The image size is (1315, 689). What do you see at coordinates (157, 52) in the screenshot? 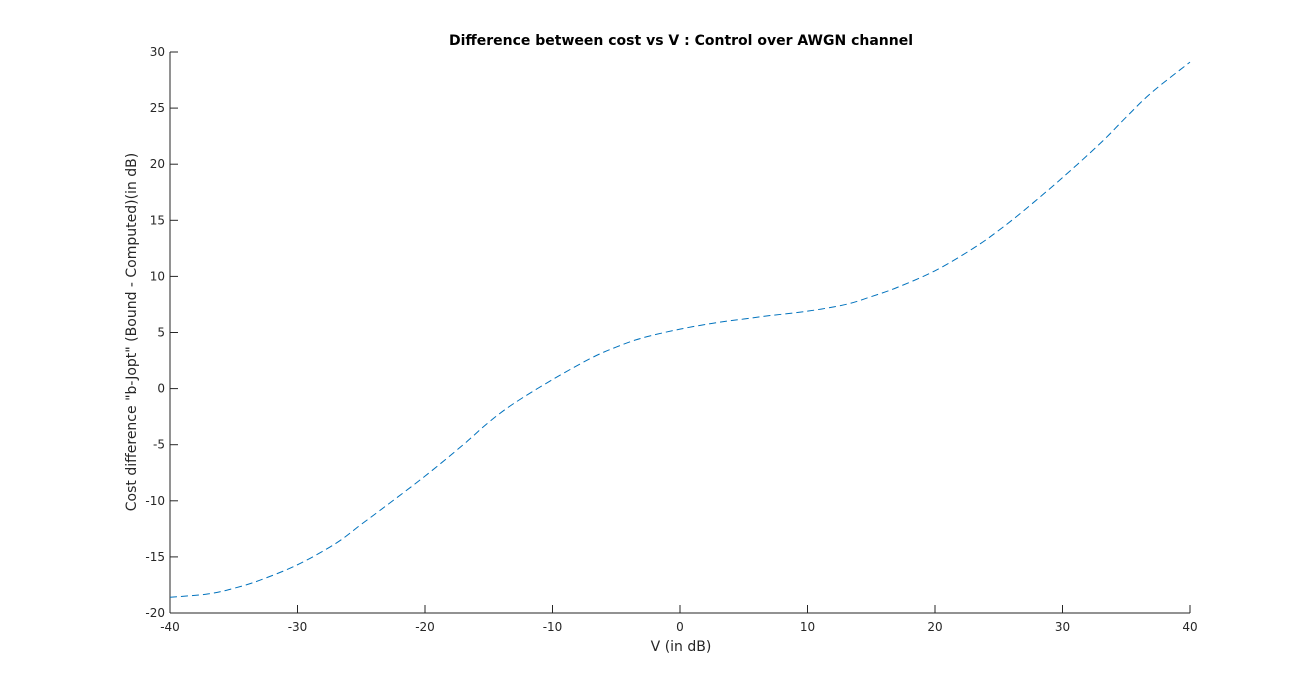
I see `y-tick-label: 30` at bounding box center [157, 52].